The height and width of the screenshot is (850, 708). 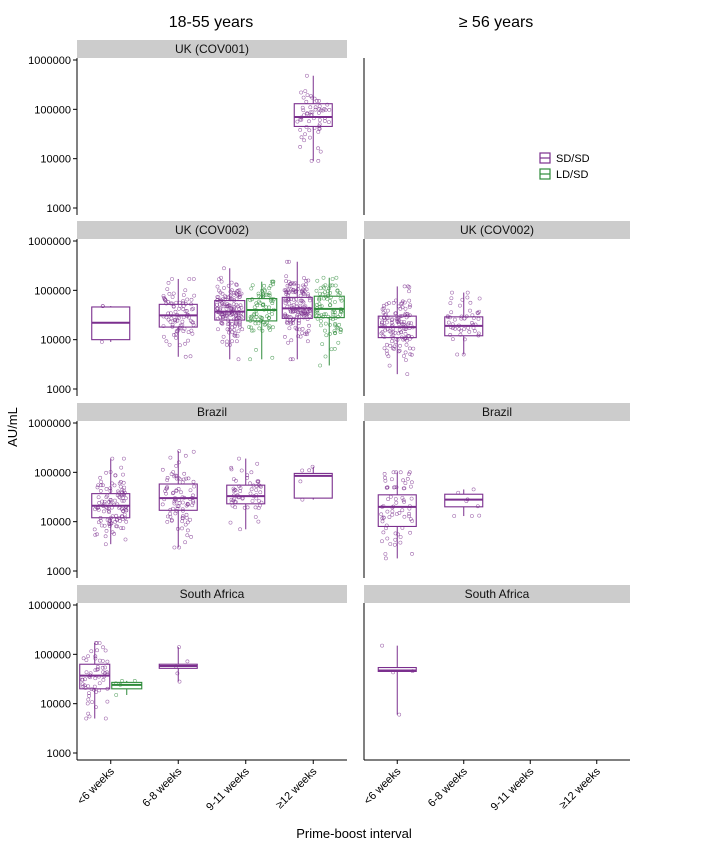 What do you see at coordinates (162, 787) in the screenshot?
I see `x-tick-label-c0-6-8-weeks: 6-8 weeks` at bounding box center [162, 787].